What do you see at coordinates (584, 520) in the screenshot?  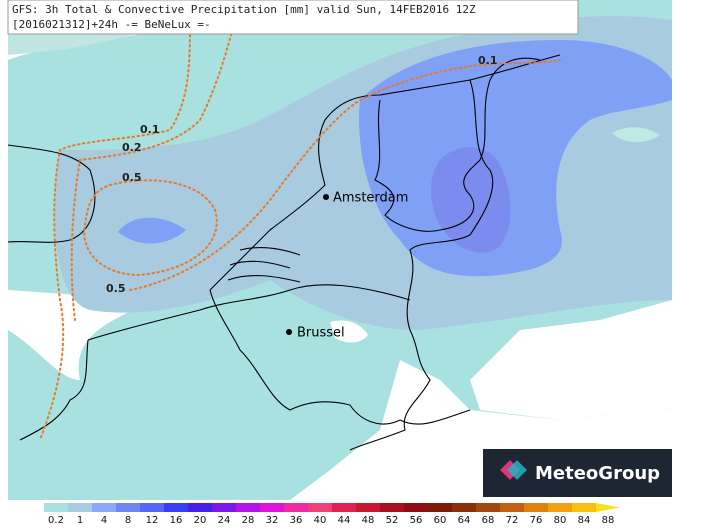 I see `legend-label: 84` at bounding box center [584, 520].